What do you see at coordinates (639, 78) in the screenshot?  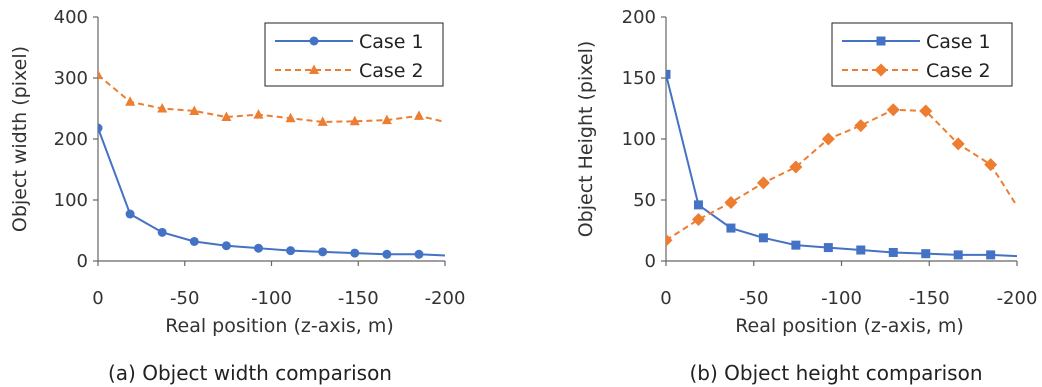 I see `y-tick-label: 150` at bounding box center [639, 78].